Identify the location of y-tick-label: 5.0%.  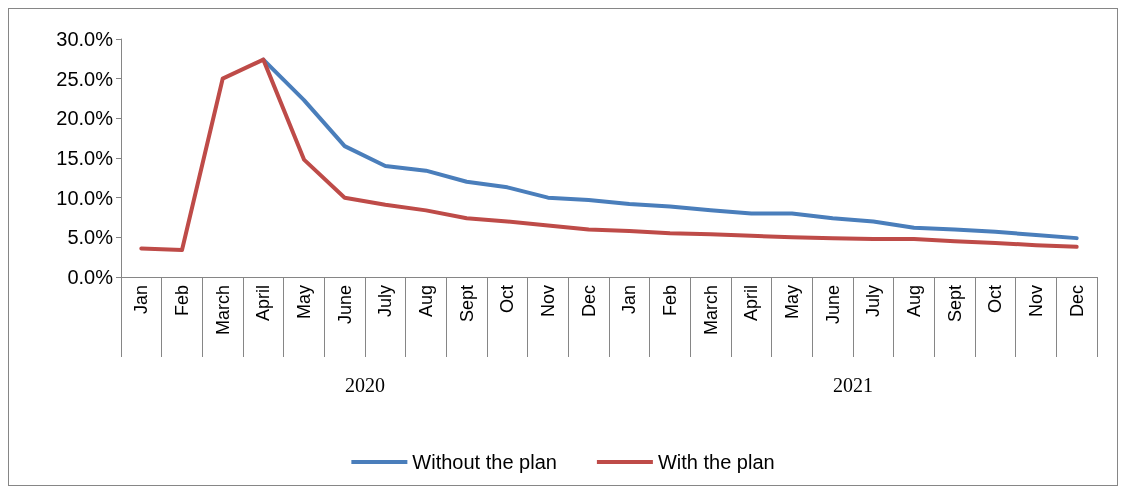
(90, 237).